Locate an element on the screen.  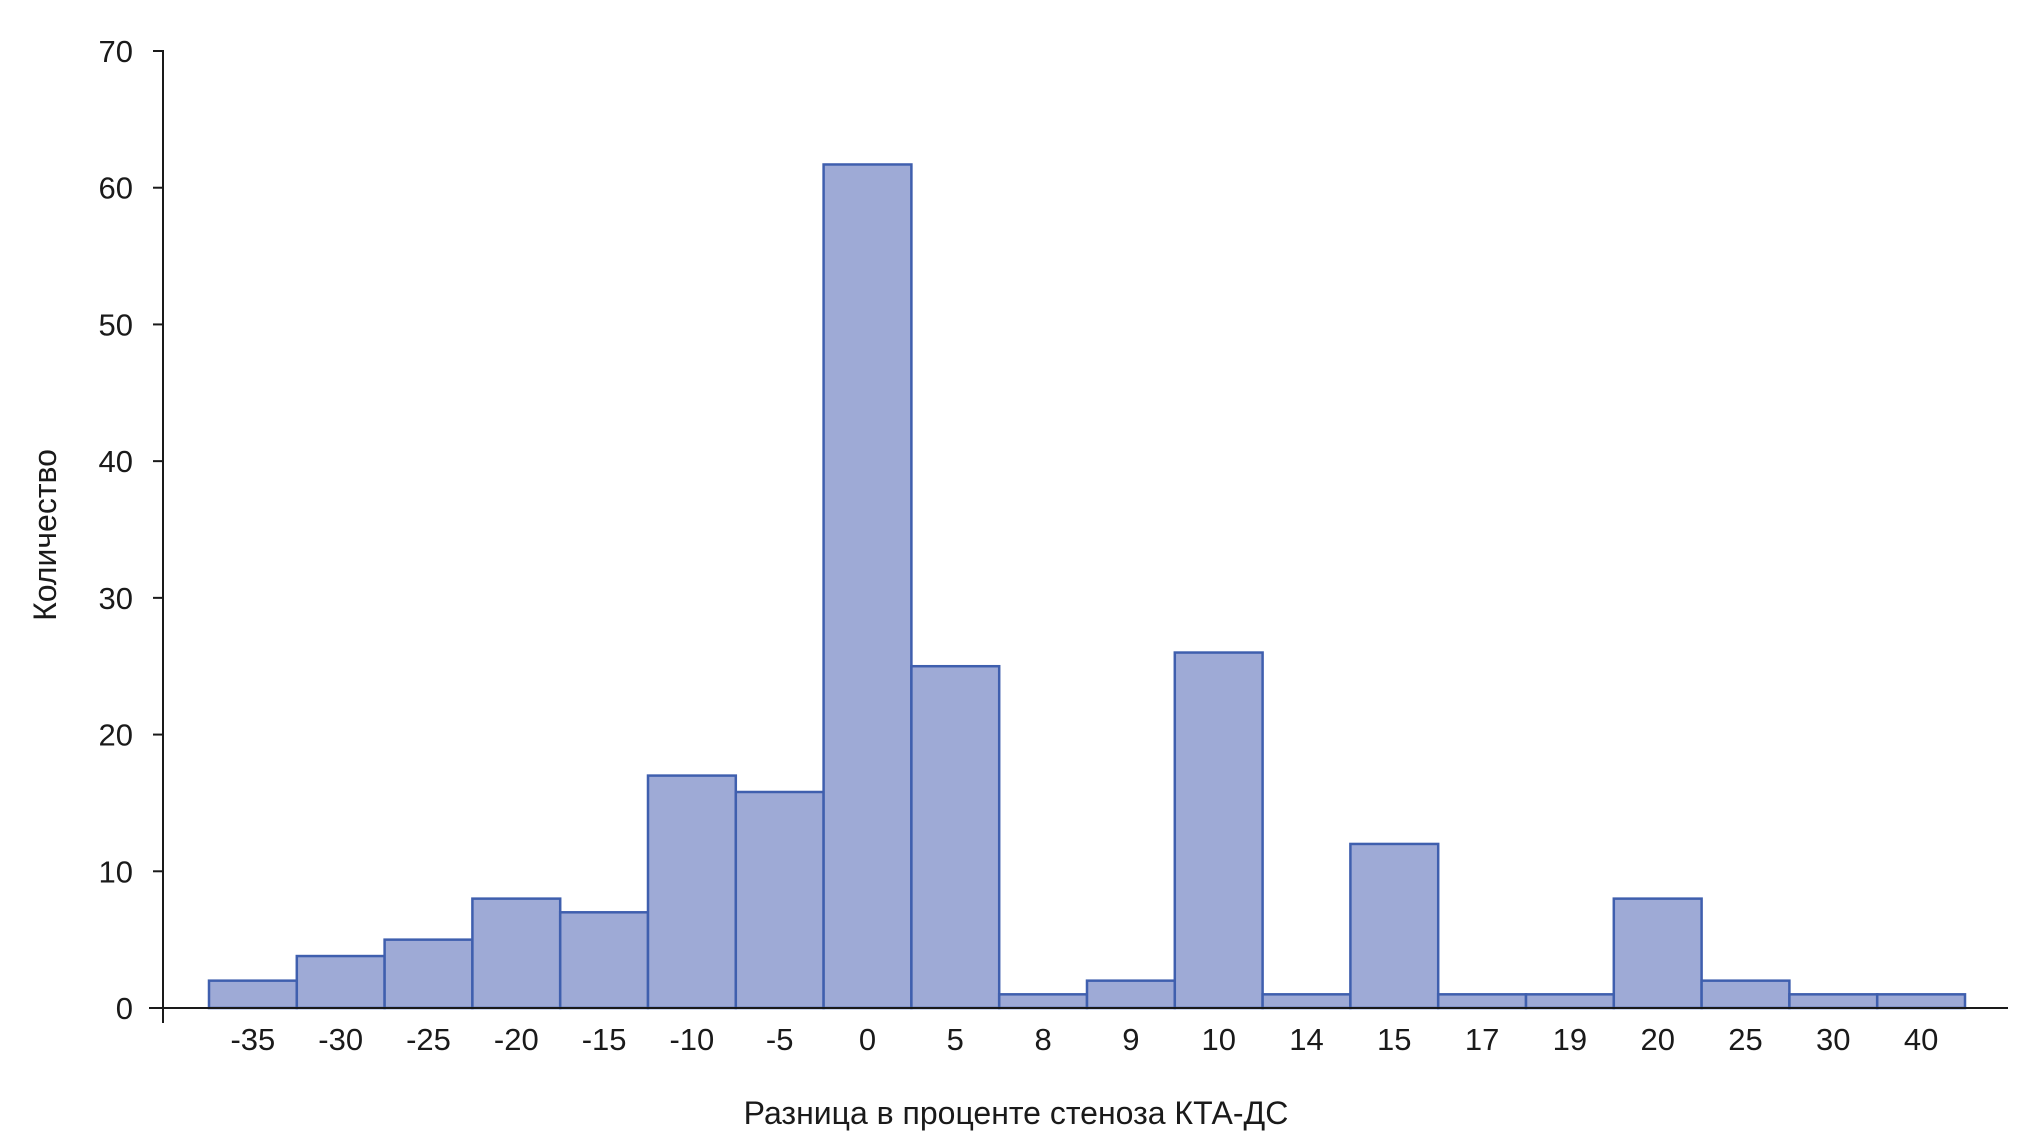
y-tick-label-50: 50 is located at coordinates (116, 324).